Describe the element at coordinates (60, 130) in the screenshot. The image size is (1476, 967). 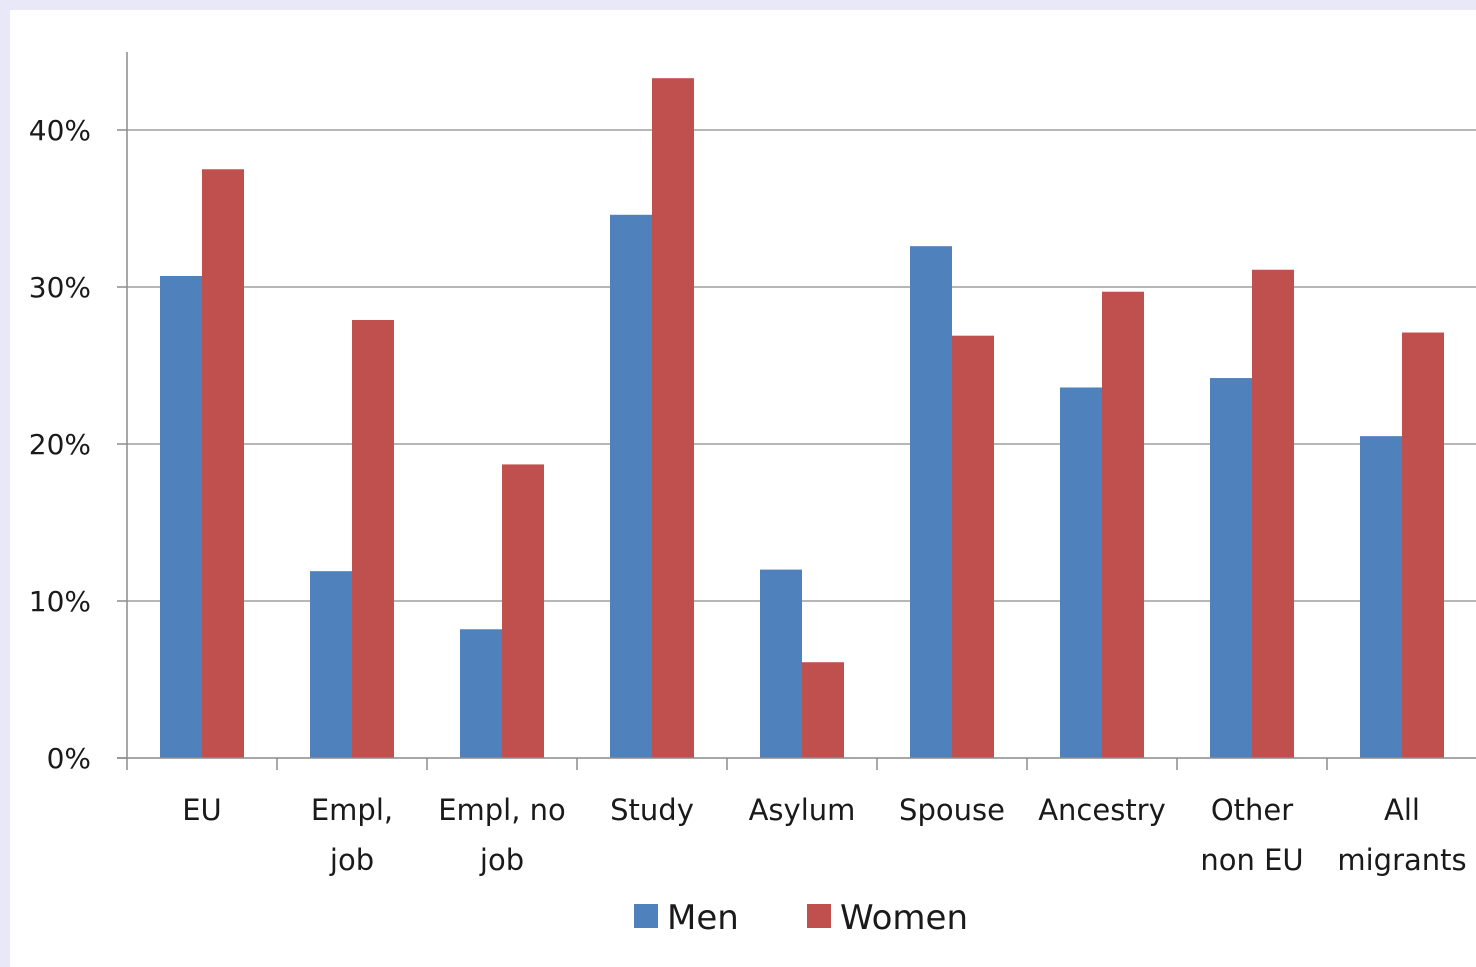
I see `y-tick-label: 40%` at that location.